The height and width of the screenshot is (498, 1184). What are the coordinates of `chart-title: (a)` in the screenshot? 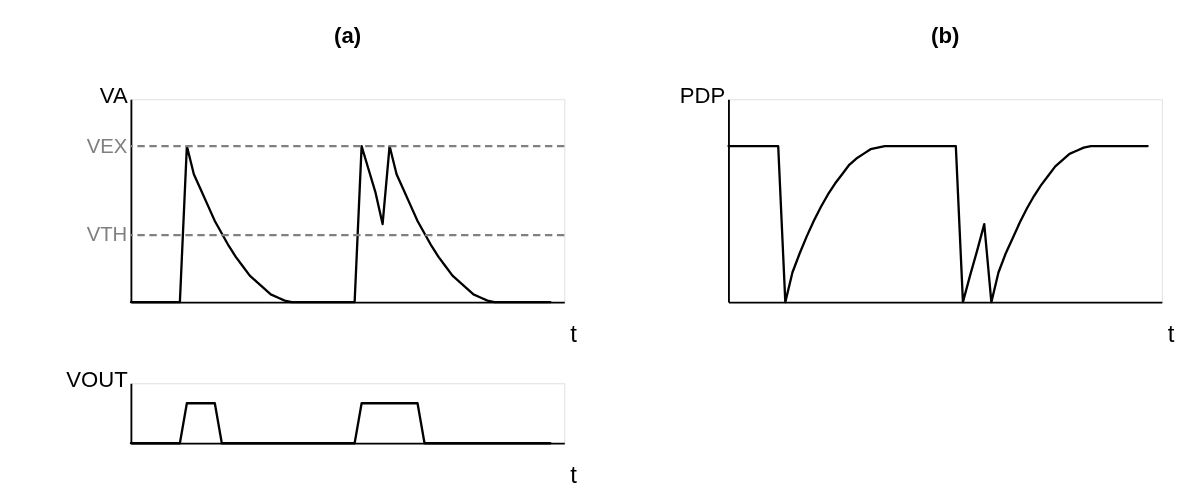 It's located at (348, 36).